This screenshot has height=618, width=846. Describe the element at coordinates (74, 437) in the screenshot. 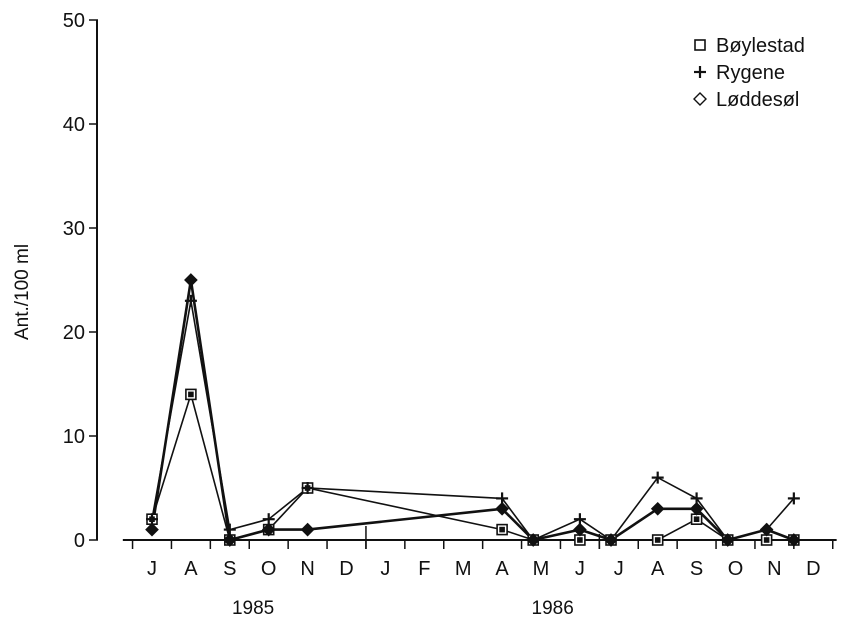

I see `y-tick-label: 10` at that location.